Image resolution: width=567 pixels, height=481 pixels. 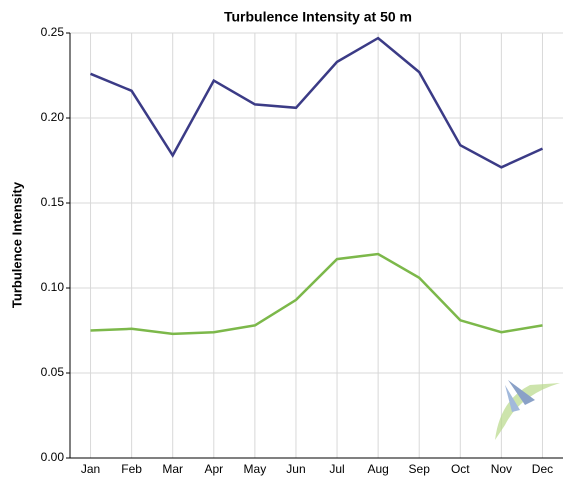 I want to click on x-tick-label: Nov, so click(x=501, y=469).